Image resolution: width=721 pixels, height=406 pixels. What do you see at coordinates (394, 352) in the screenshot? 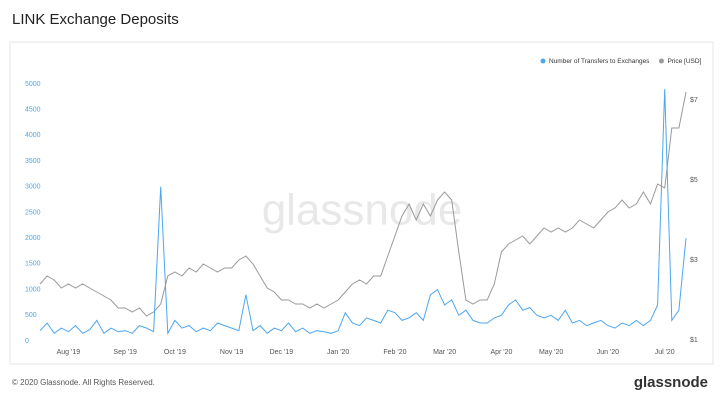
I see `x-tick-label: Feb '20` at bounding box center [394, 352].